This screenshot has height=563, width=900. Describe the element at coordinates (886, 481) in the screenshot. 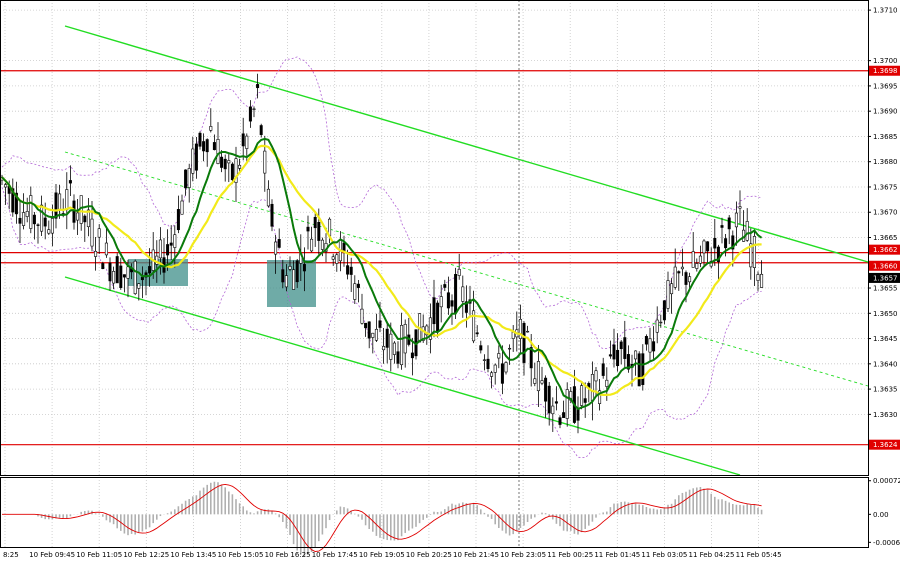

I see `osc-tick-label: 0.00072` at that location.